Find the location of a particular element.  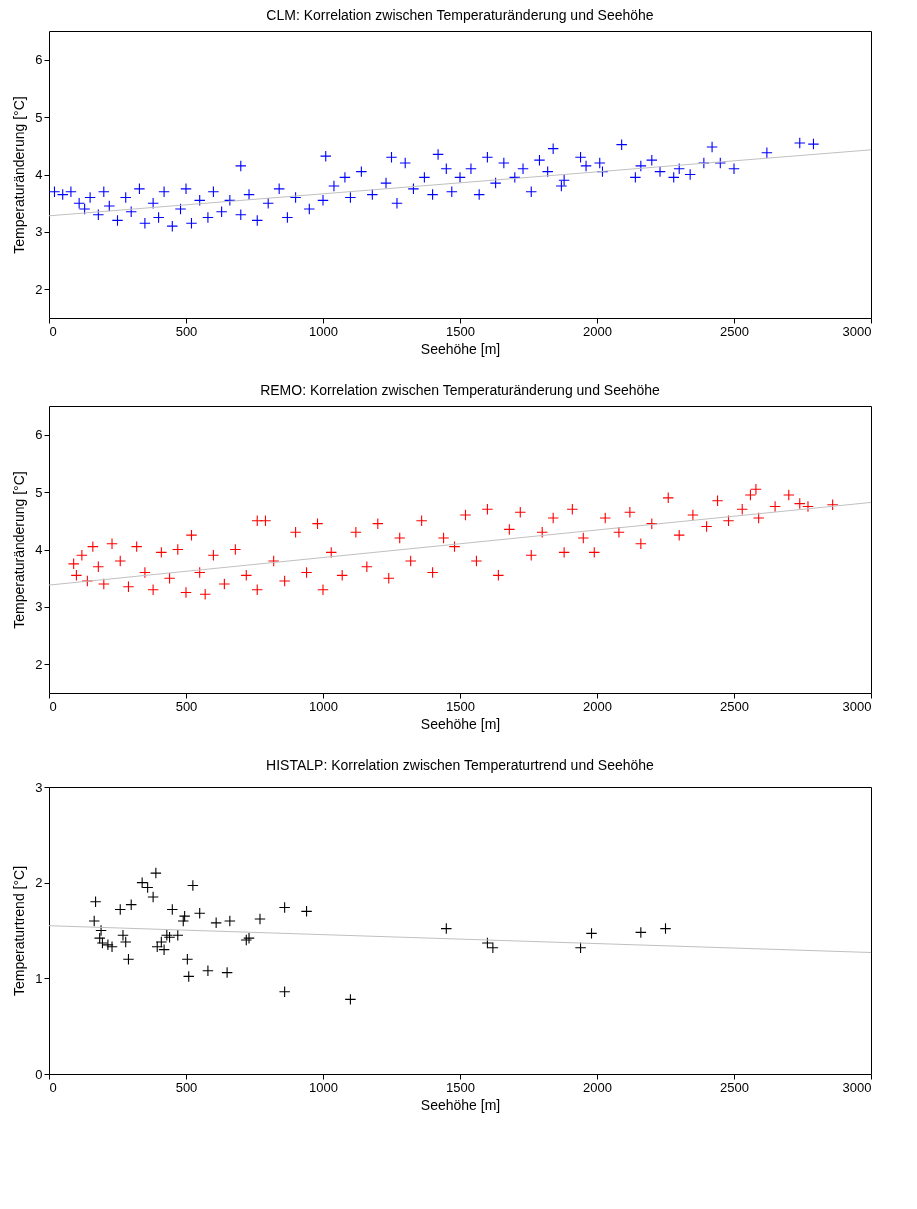

y-axis-title: Temperaturtrend [°C] is located at coordinates (19, 931).